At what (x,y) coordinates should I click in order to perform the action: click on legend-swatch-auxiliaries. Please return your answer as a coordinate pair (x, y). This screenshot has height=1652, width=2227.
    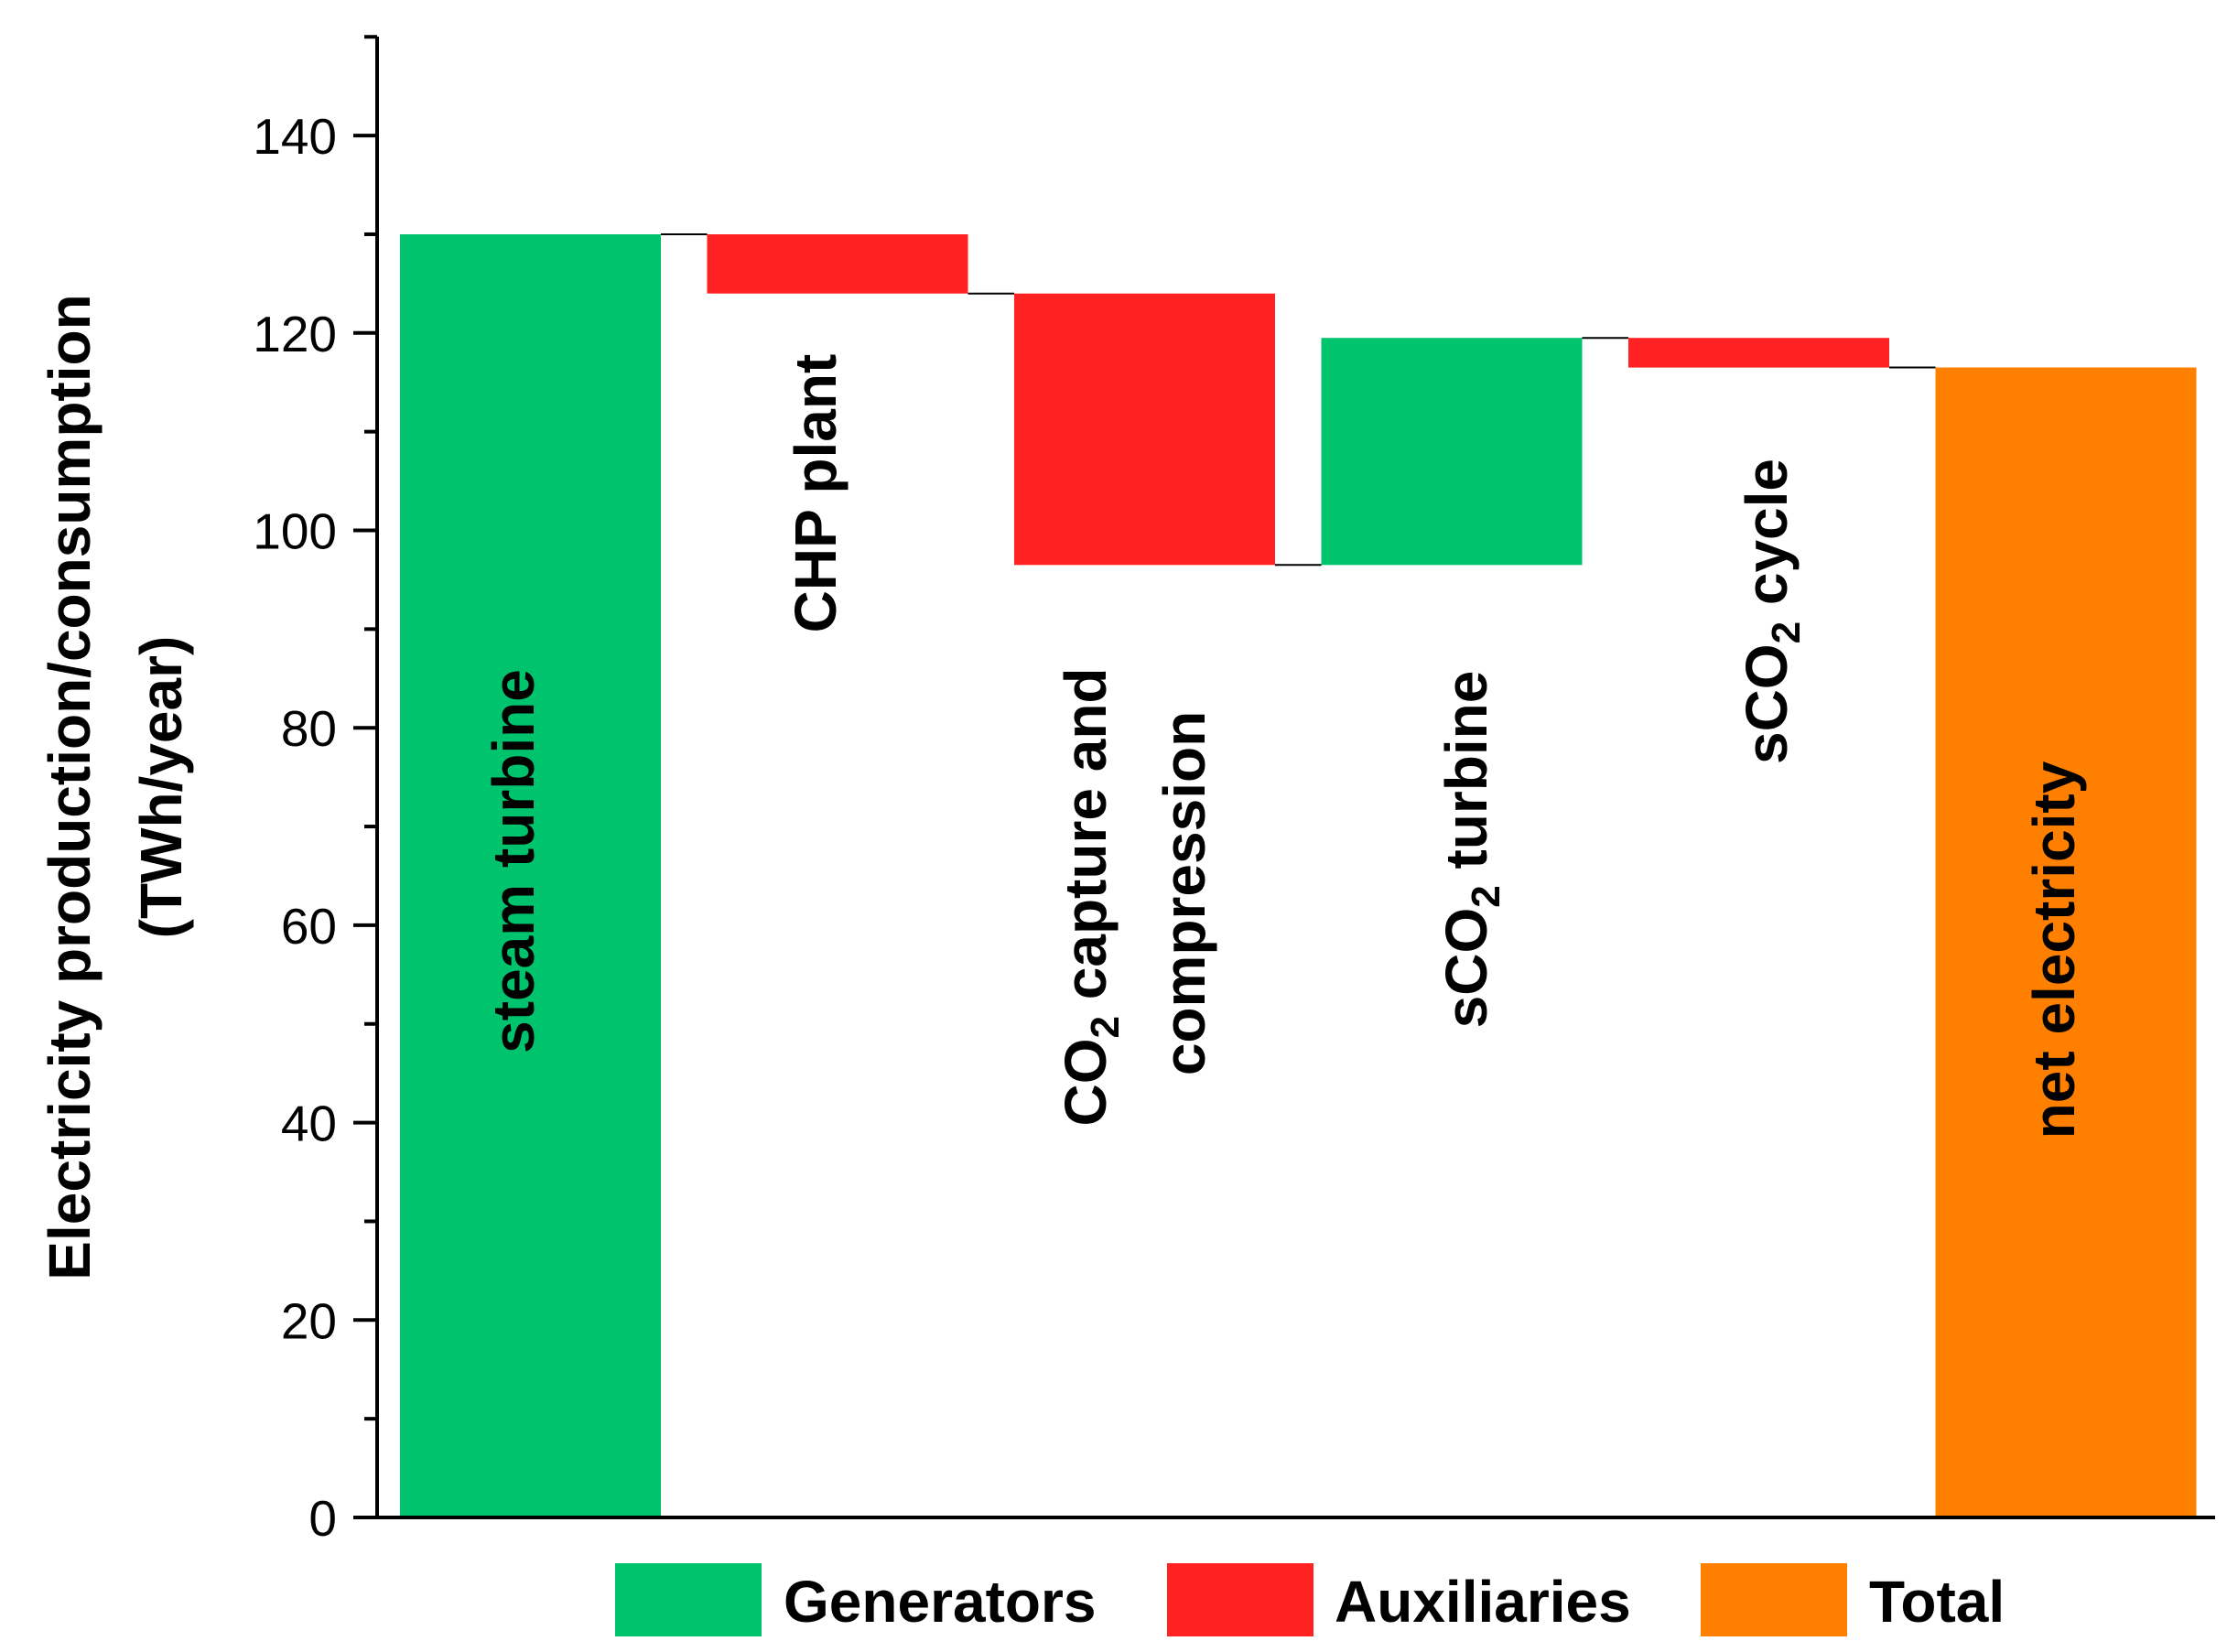
    Looking at the image, I should click on (1240, 1599).